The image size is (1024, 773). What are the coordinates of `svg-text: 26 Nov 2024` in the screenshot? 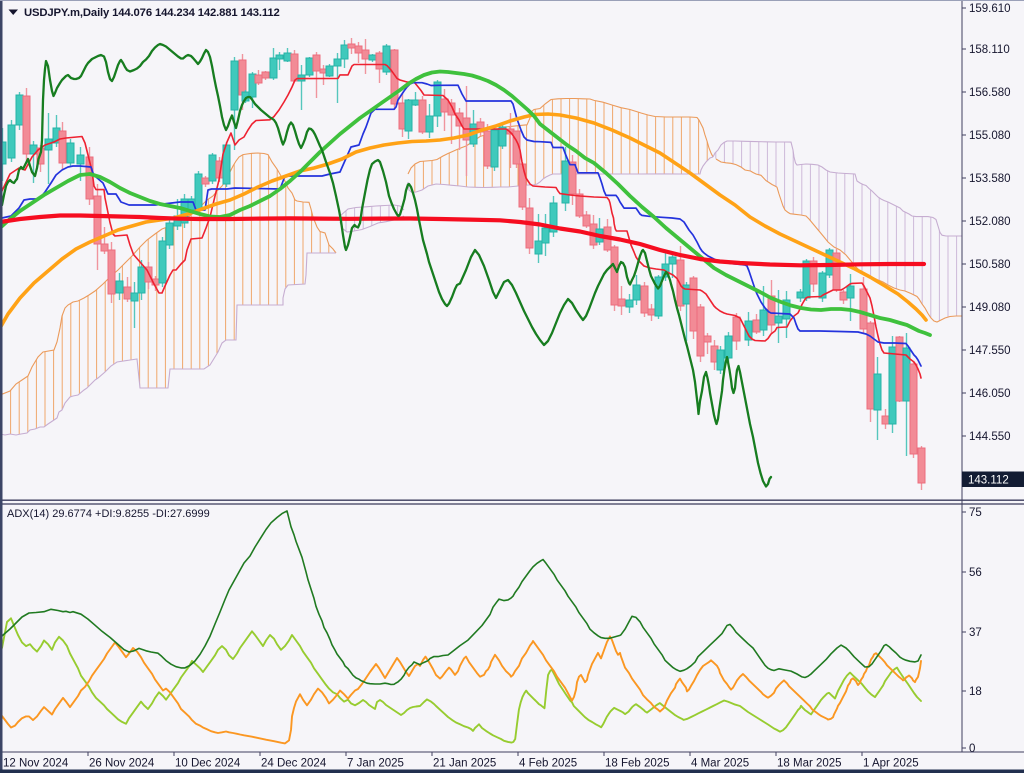 It's located at (122, 764).